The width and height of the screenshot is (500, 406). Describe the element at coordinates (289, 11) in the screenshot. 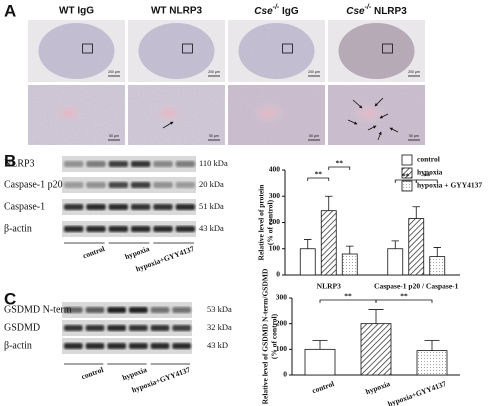

I see `antibody: IgG` at that location.